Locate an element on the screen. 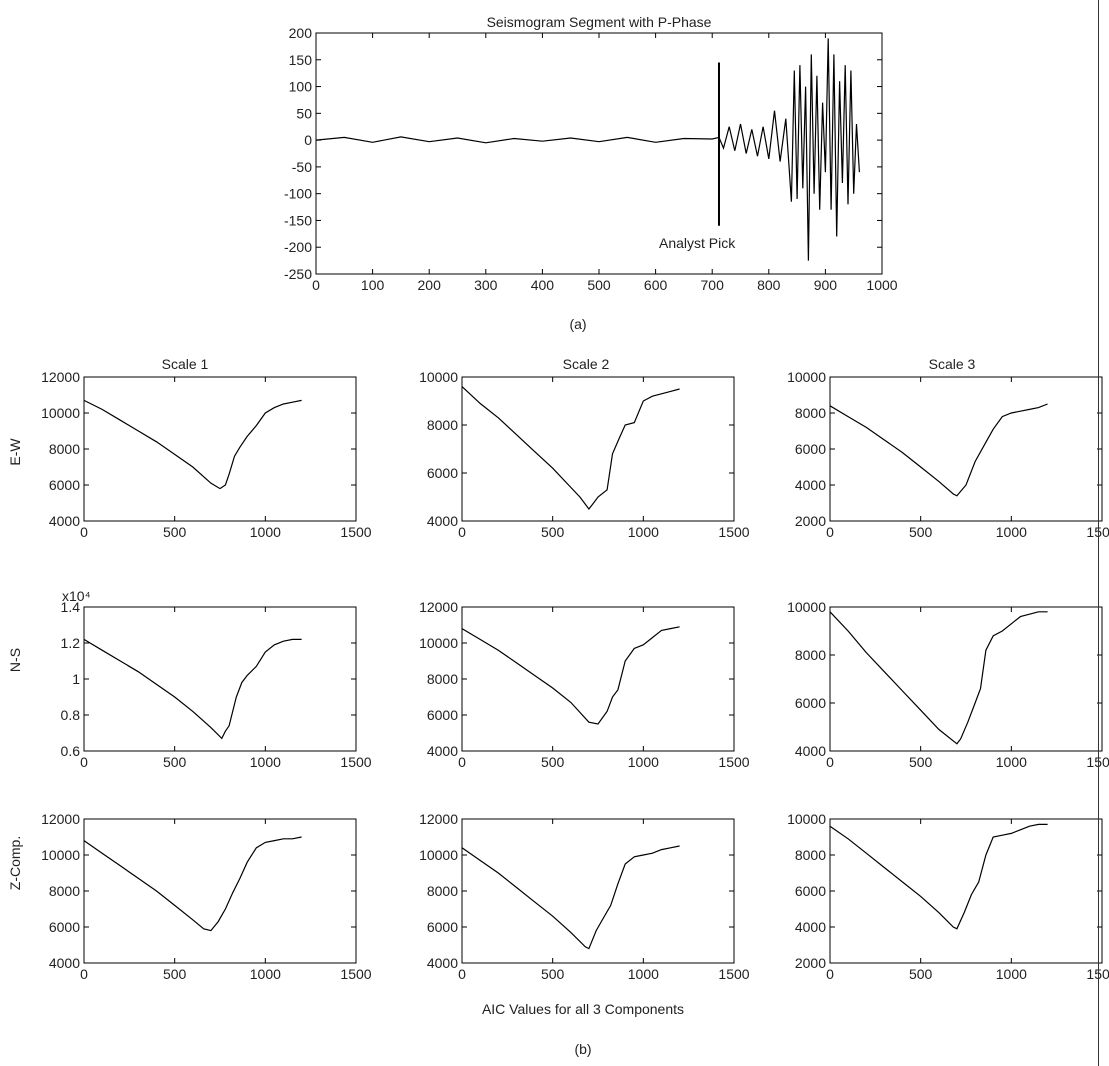 The height and width of the screenshot is (1066, 1109). chart-z-scale3: 0 500 1000 1500 2000 4000 6000 8000 10000 is located at coordinates (948, 896).